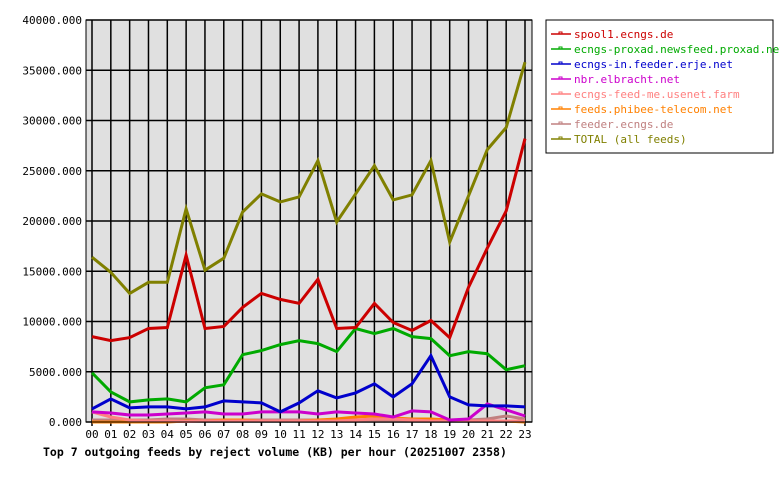 The image size is (780, 480). I want to click on x-tick-label: 17, so click(411, 434).